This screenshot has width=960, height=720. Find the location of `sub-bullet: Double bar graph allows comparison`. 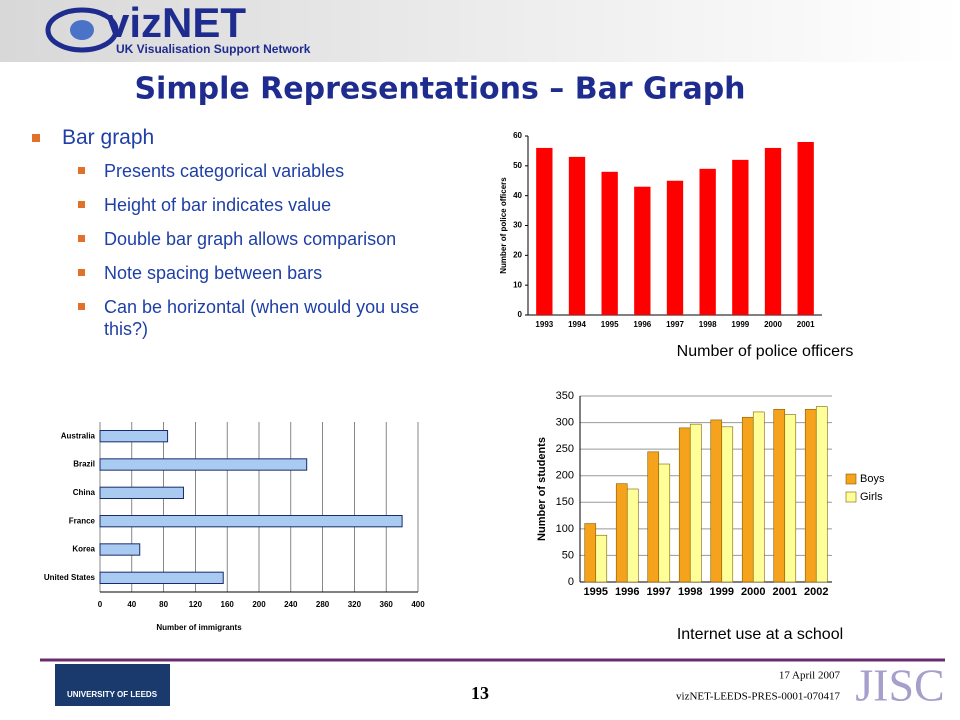

sub-bullet: Double bar graph allows comparison is located at coordinates (238, 239).